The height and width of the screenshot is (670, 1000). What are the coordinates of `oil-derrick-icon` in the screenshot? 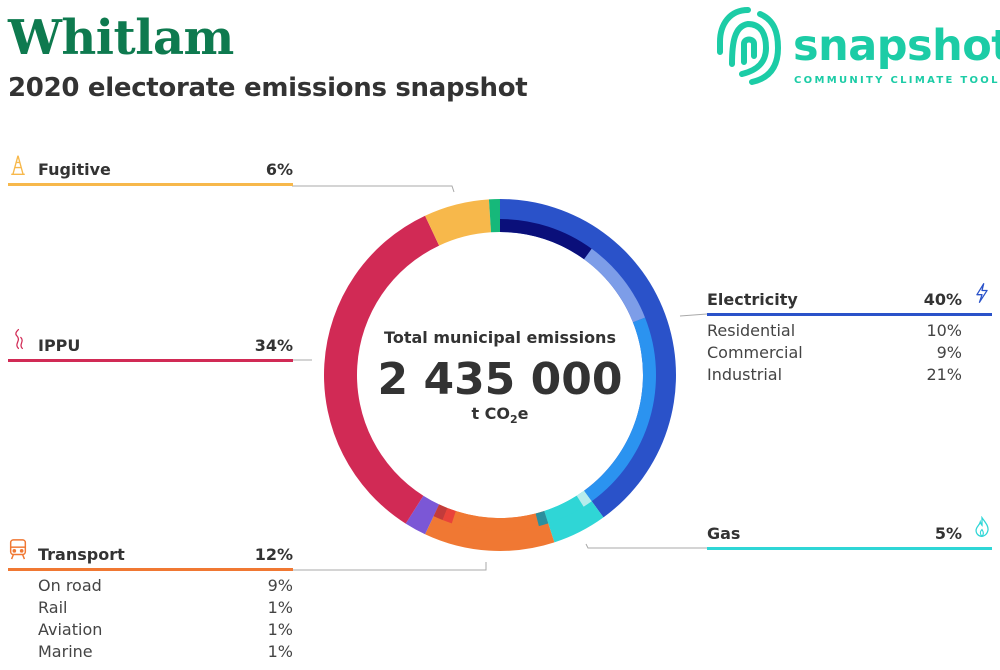 It's located at (18, 165).